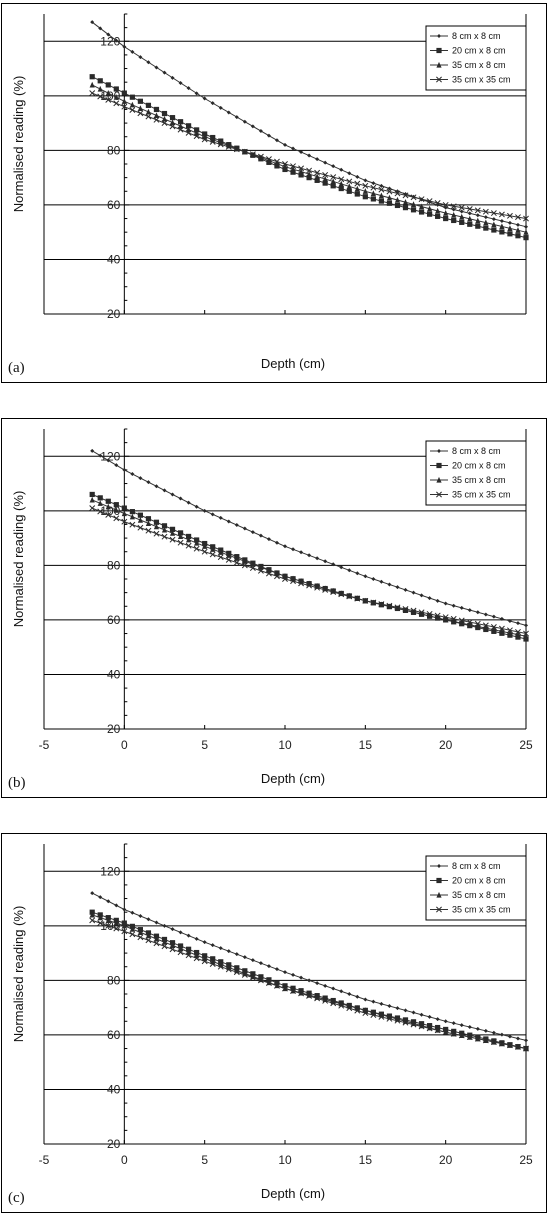 This screenshot has width=548, height=1217. What do you see at coordinates (16, 1198) in the screenshot?
I see `panel-label: (c)` at bounding box center [16, 1198].